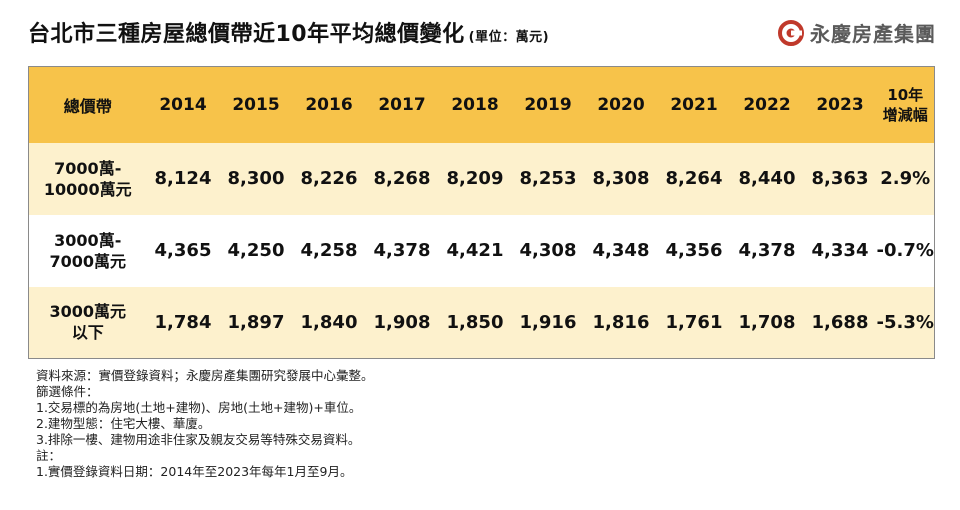 The image size is (960, 510). I want to click on value-cell: 8,253, so click(548, 178).